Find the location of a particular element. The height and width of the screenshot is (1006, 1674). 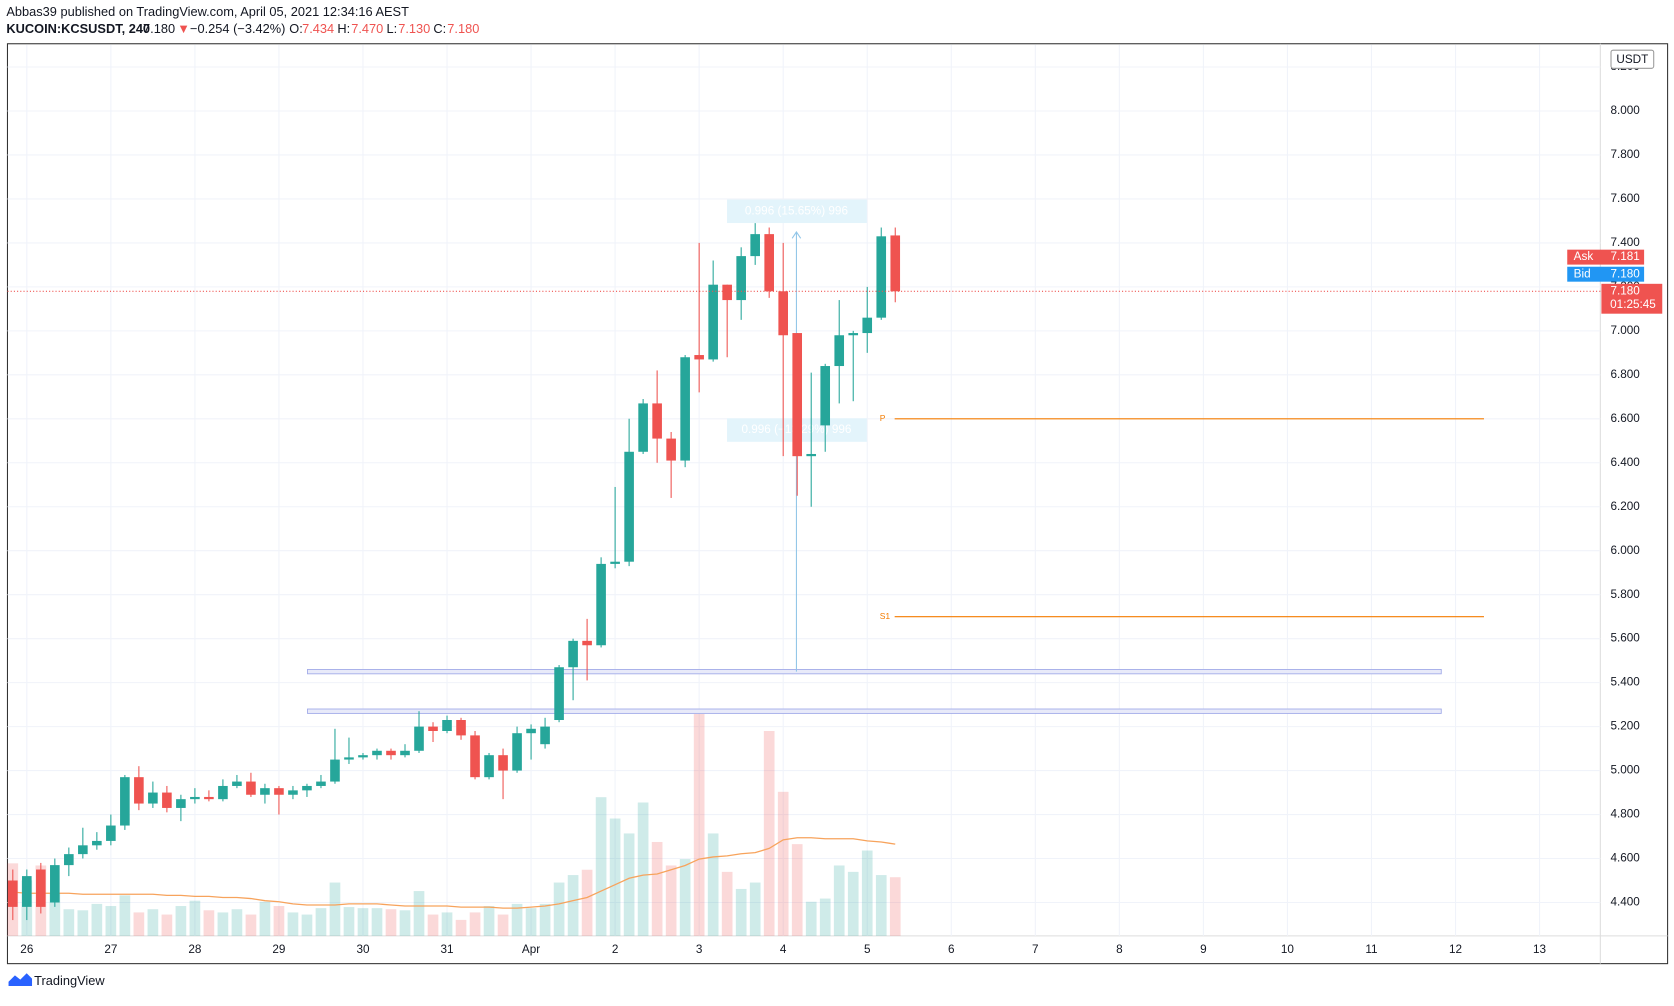

y-tick-label: 7.600 is located at coordinates (1625, 198).